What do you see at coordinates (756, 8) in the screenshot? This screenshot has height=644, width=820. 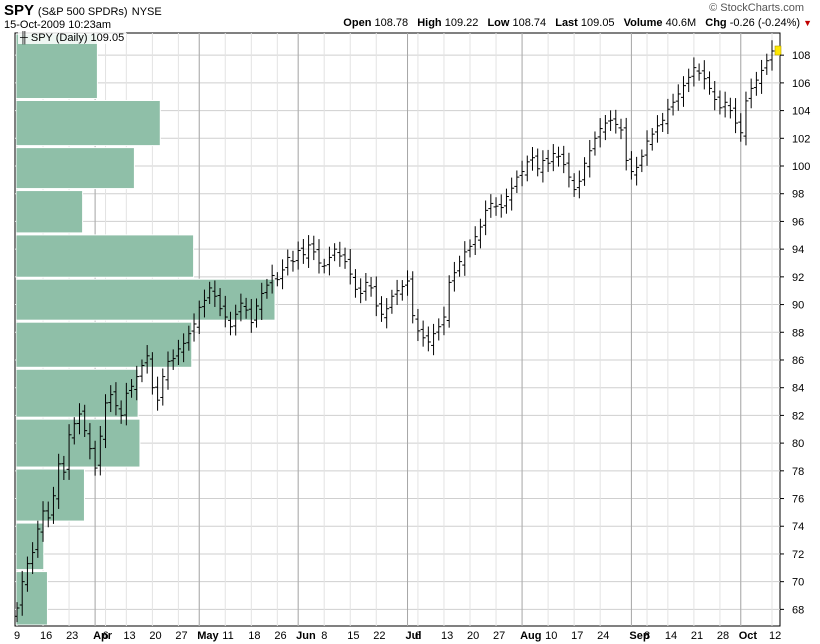 I see `brand-credit: © StockCharts.com` at bounding box center [756, 8].